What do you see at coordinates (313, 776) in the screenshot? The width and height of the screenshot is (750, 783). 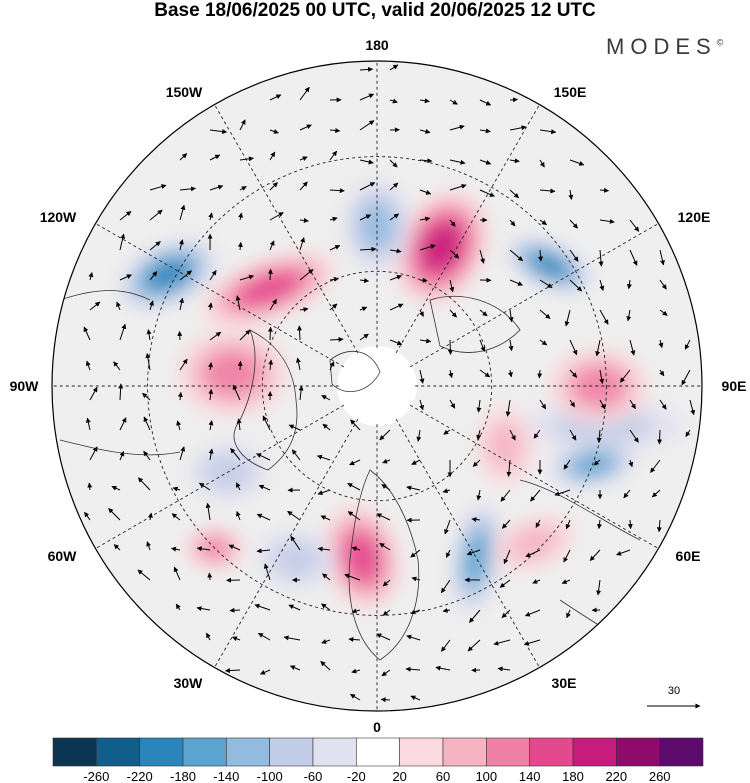 I see `colorbar-tick-label: -60` at bounding box center [313, 776].